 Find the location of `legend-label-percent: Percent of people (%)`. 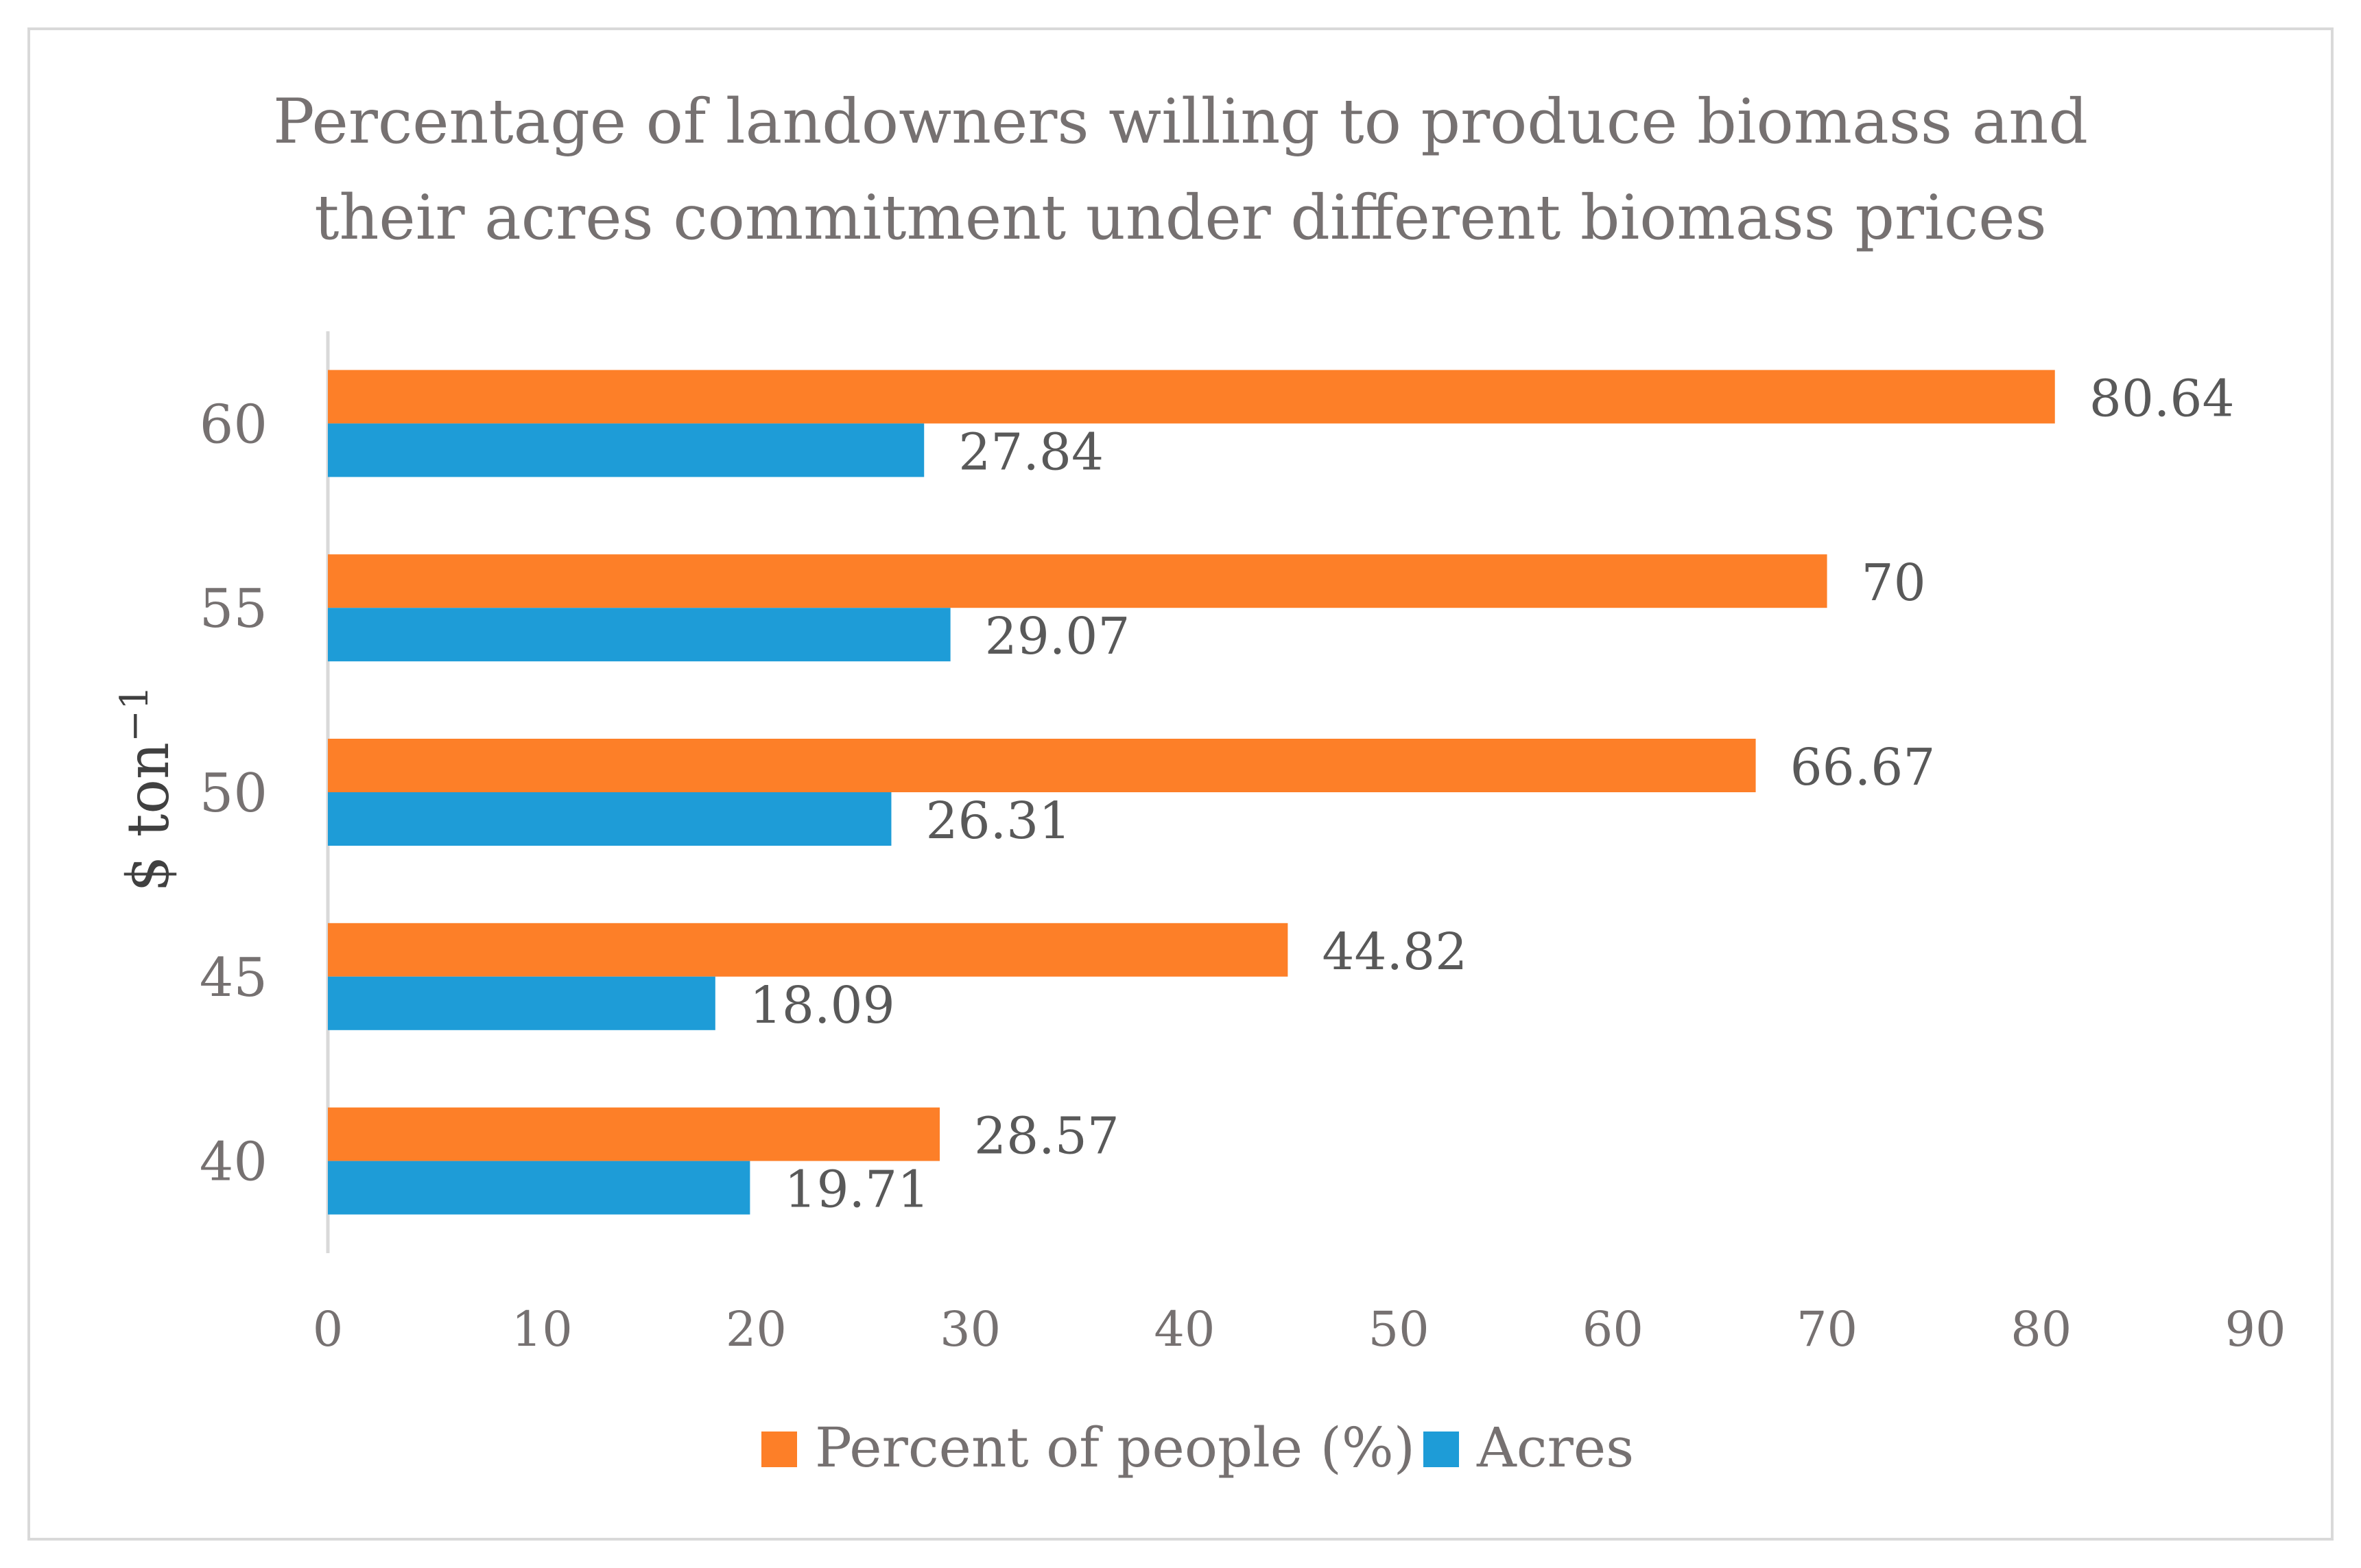

legend-label-percent: Percent of people (%) is located at coordinates (1115, 1448).